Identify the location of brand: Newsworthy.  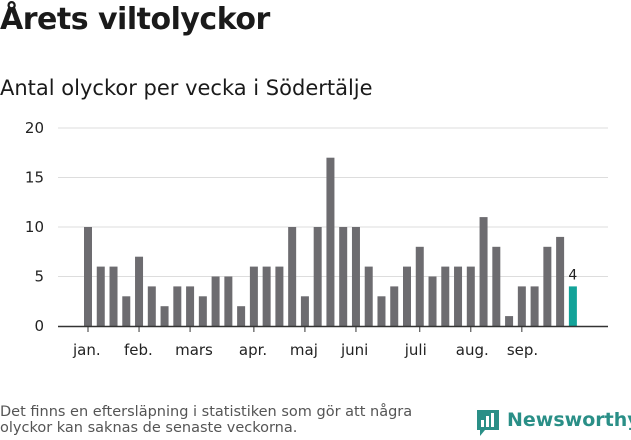
(553, 424).